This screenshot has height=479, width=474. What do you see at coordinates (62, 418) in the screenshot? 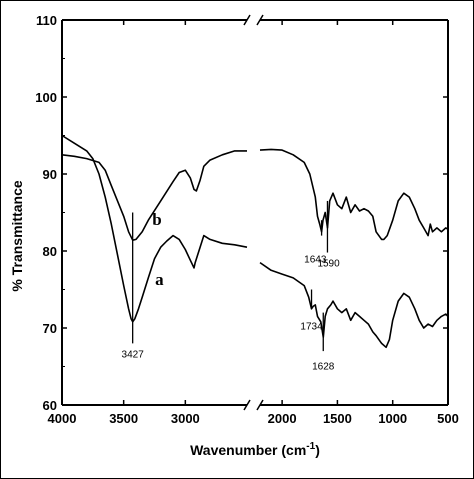
I see `x-tick-label: 4000` at bounding box center [62, 418].